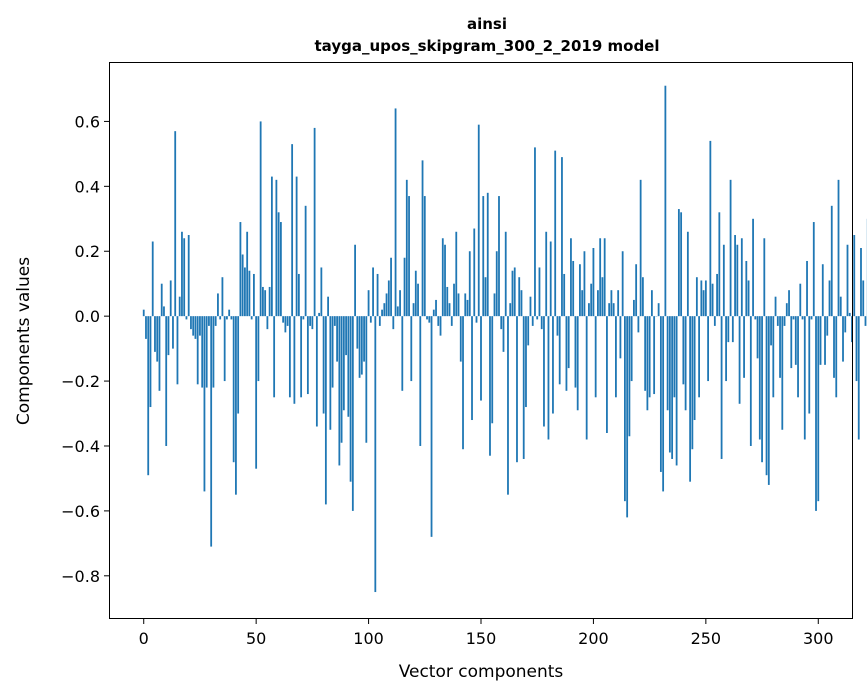 This screenshot has width=867, height=700. What do you see at coordinates (144, 638) in the screenshot?
I see `x-tick-label: 0` at bounding box center [144, 638].